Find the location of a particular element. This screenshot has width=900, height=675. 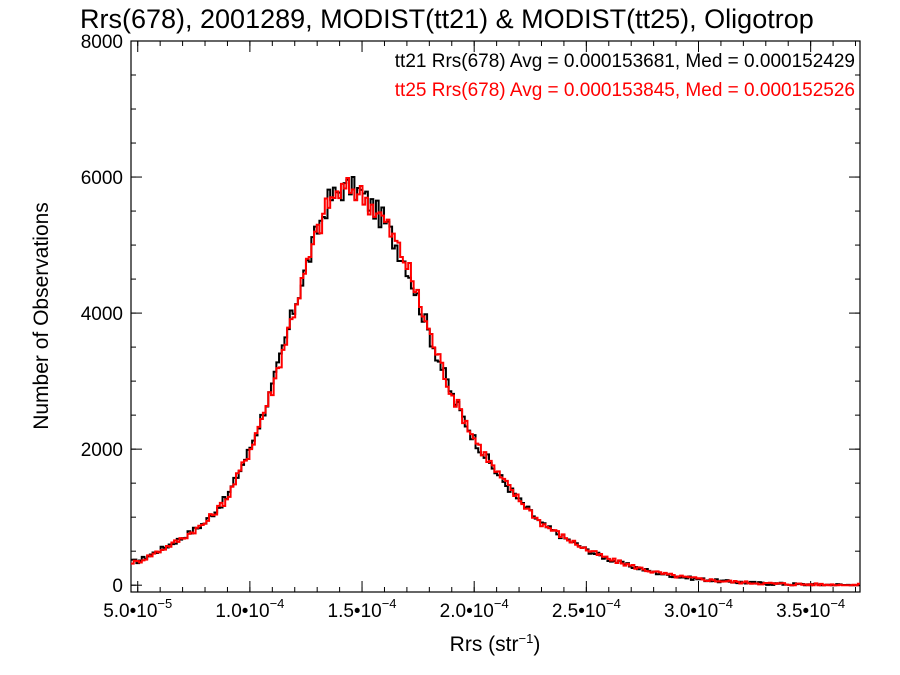

x-tick-label-mantissa: 2.5•10 is located at coordinates (579, 611).